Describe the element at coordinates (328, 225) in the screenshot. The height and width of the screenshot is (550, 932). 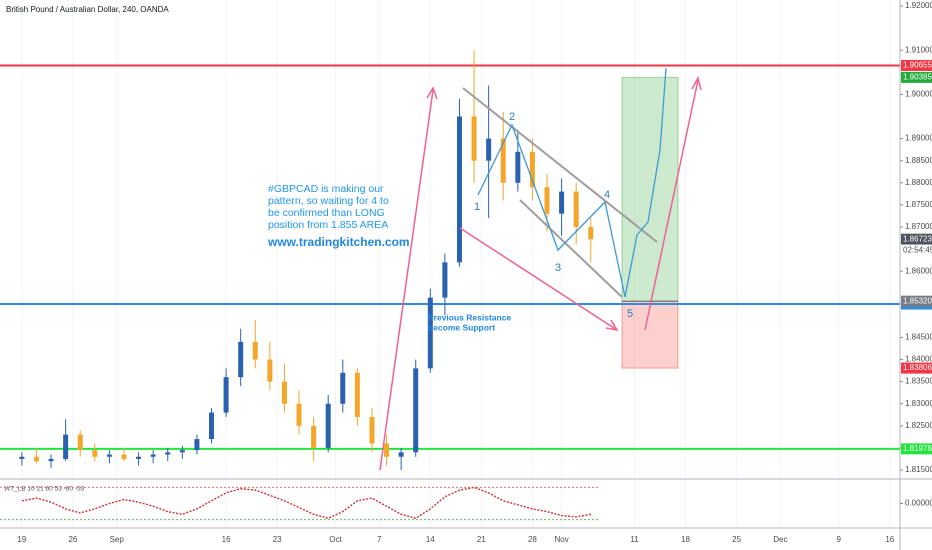
I see `note-line: position from 1.855 AREA` at that location.